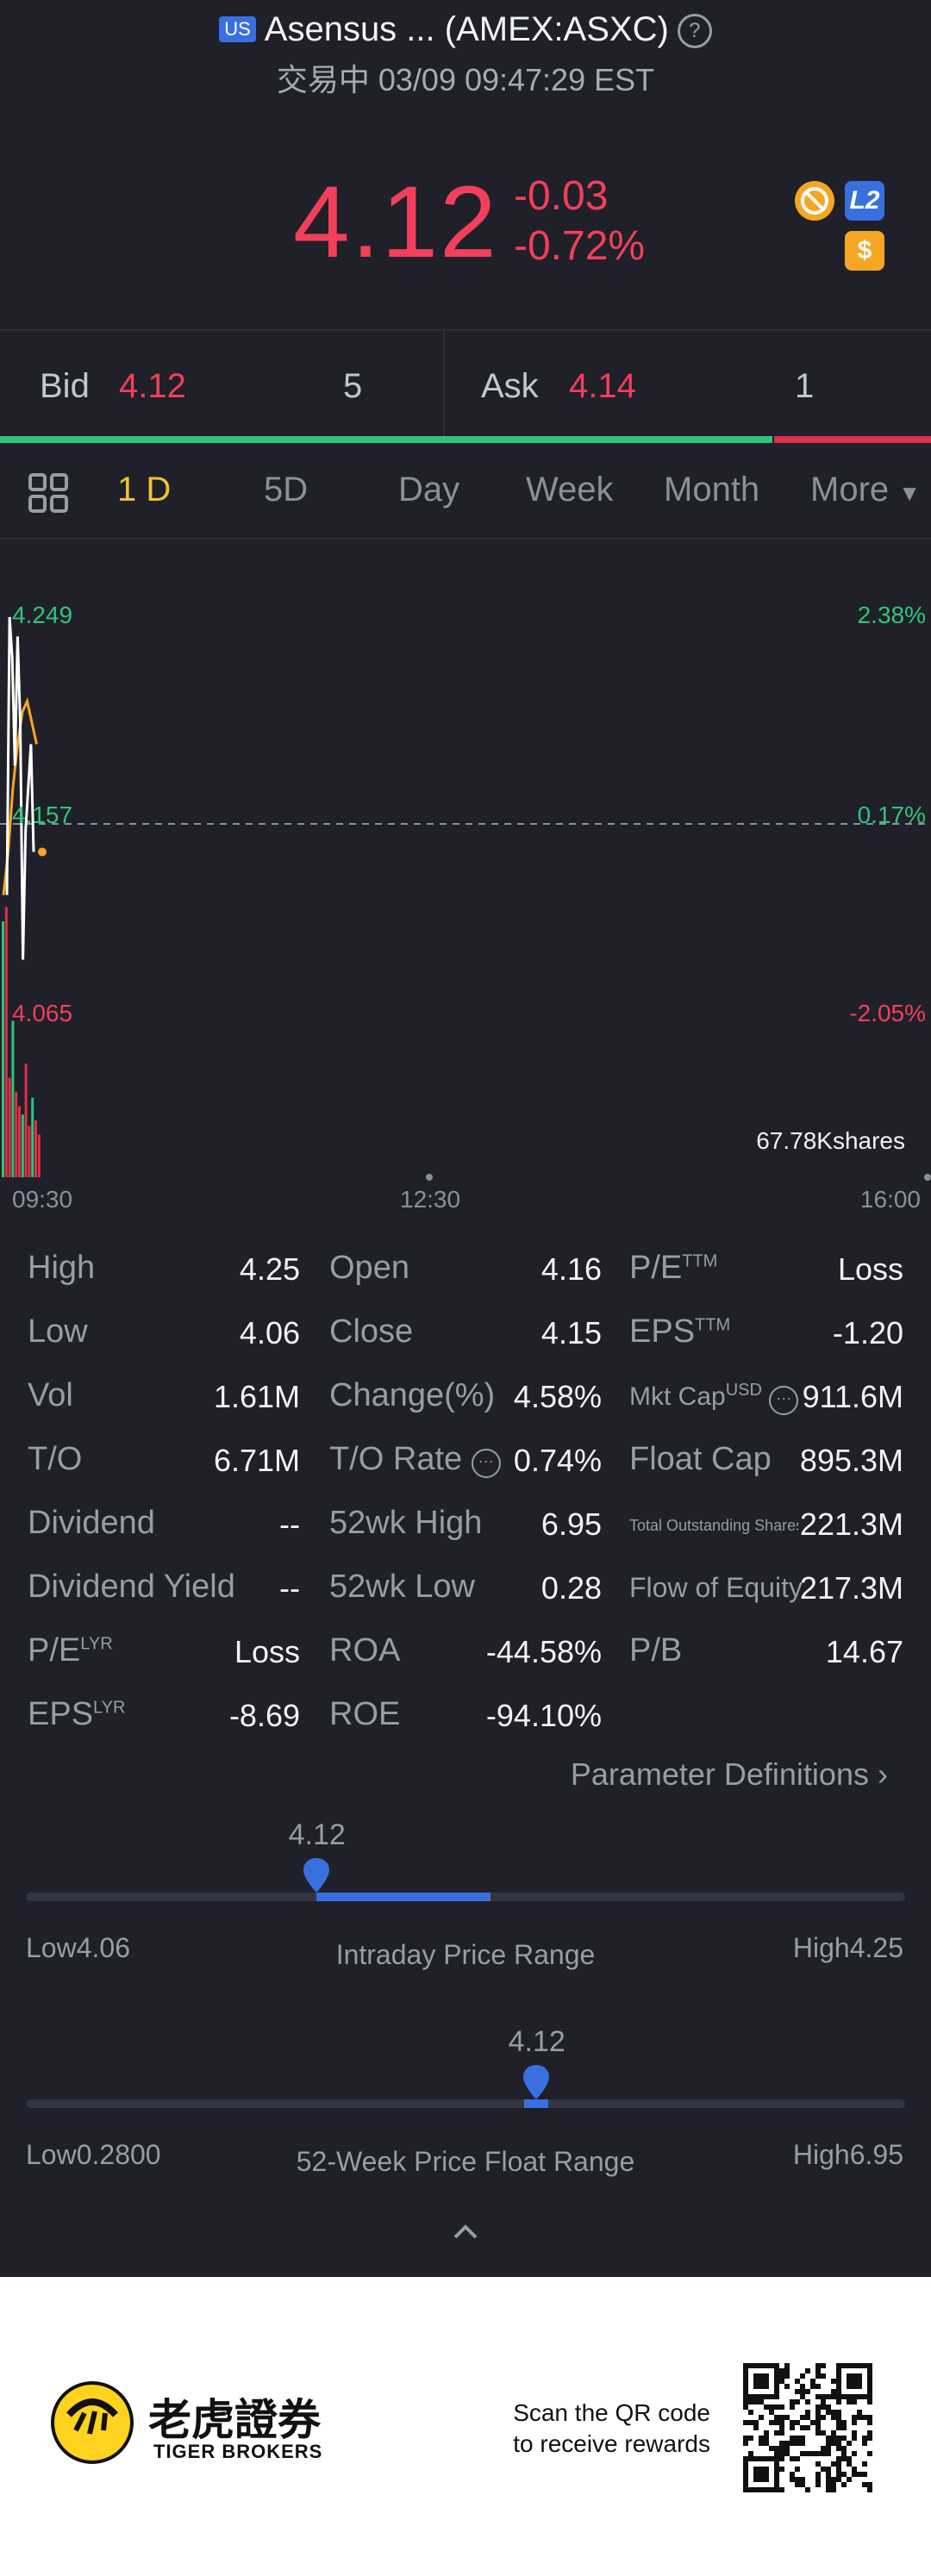 This screenshot has width=931, height=2576. I want to click on help-icon: ?, so click(694, 31).